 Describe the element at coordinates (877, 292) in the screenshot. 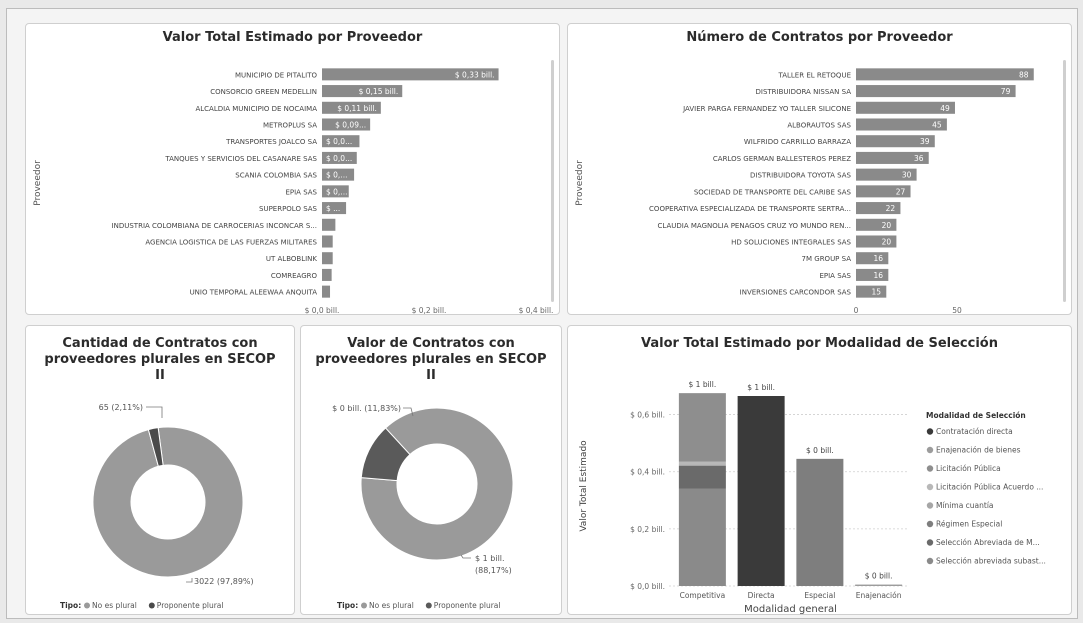

I see `data-label: 15` at that location.